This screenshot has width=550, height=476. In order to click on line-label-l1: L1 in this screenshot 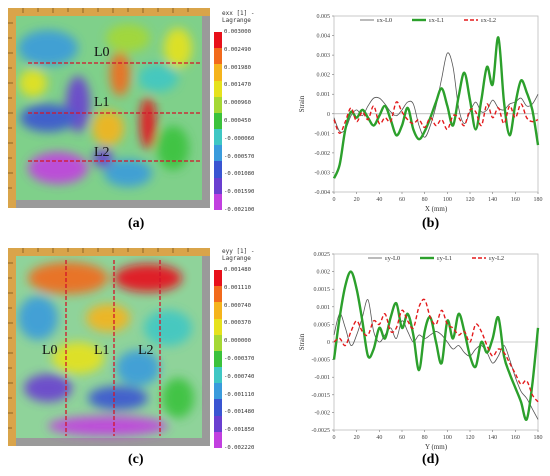, I will do `click(102, 102)`.